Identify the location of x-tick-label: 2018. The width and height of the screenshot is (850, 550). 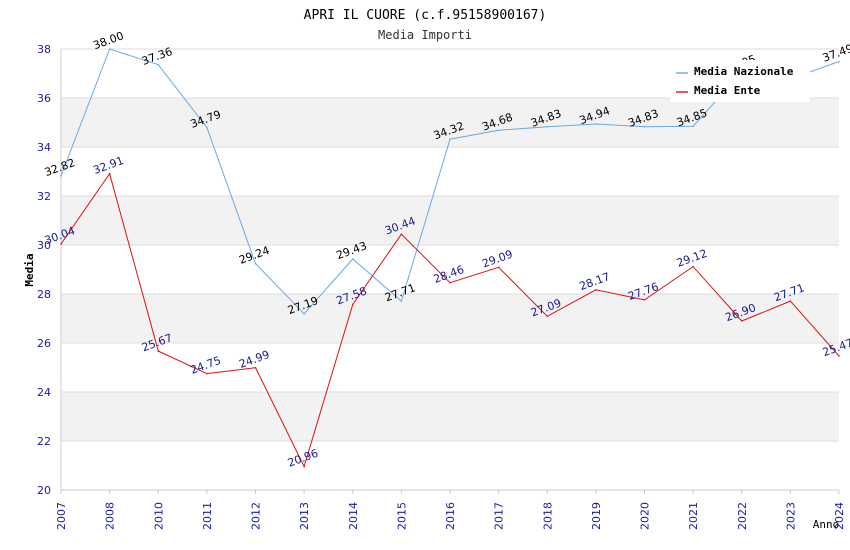
(547, 516).